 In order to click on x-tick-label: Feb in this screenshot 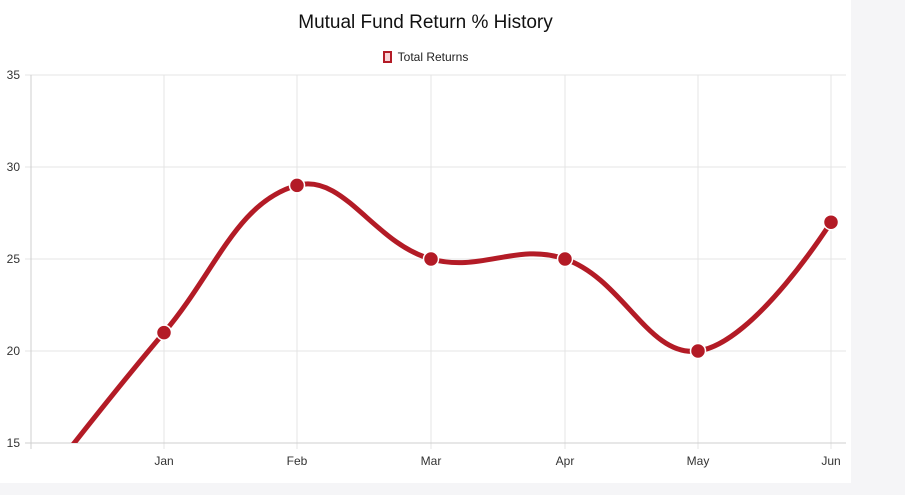, I will do `click(297, 461)`.